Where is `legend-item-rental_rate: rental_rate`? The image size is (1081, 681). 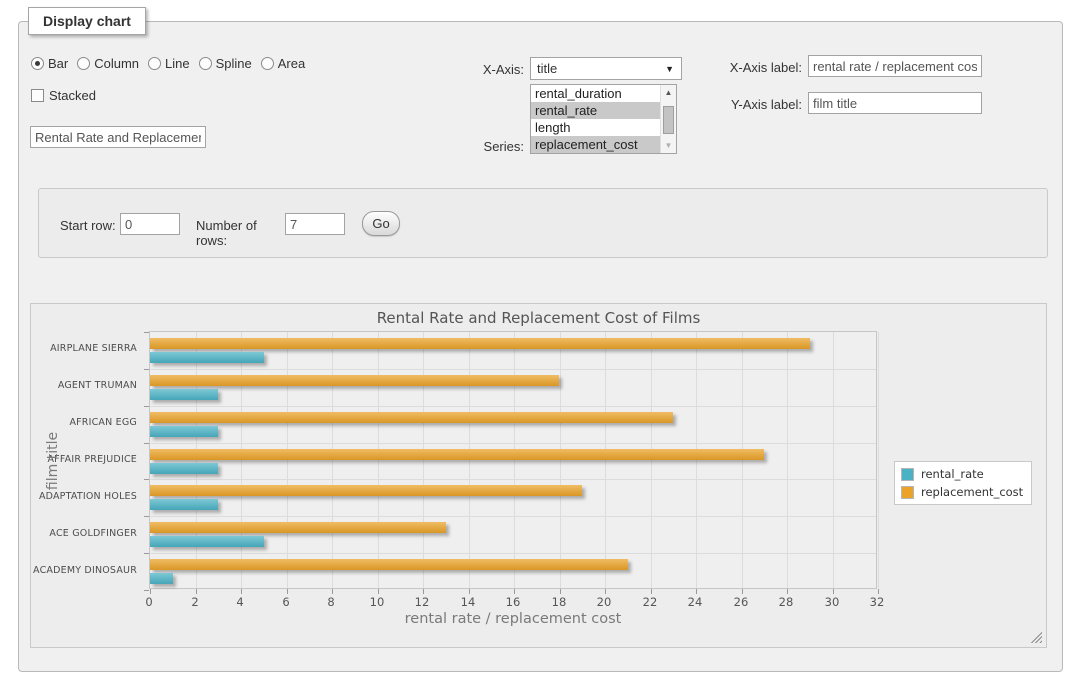 legend-item-rental_rate: rental_rate is located at coordinates (962, 474).